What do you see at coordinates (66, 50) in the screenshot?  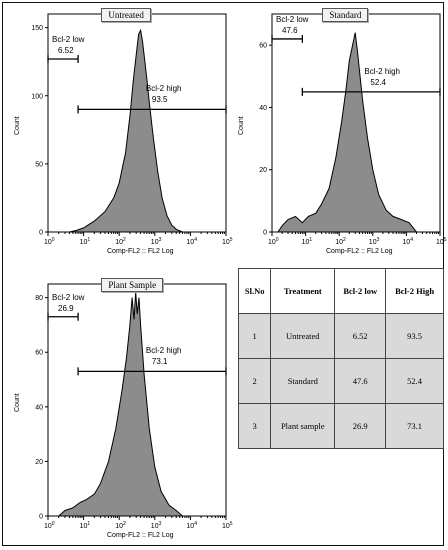 I see `gate-value-label: 6.52` at bounding box center [66, 50].